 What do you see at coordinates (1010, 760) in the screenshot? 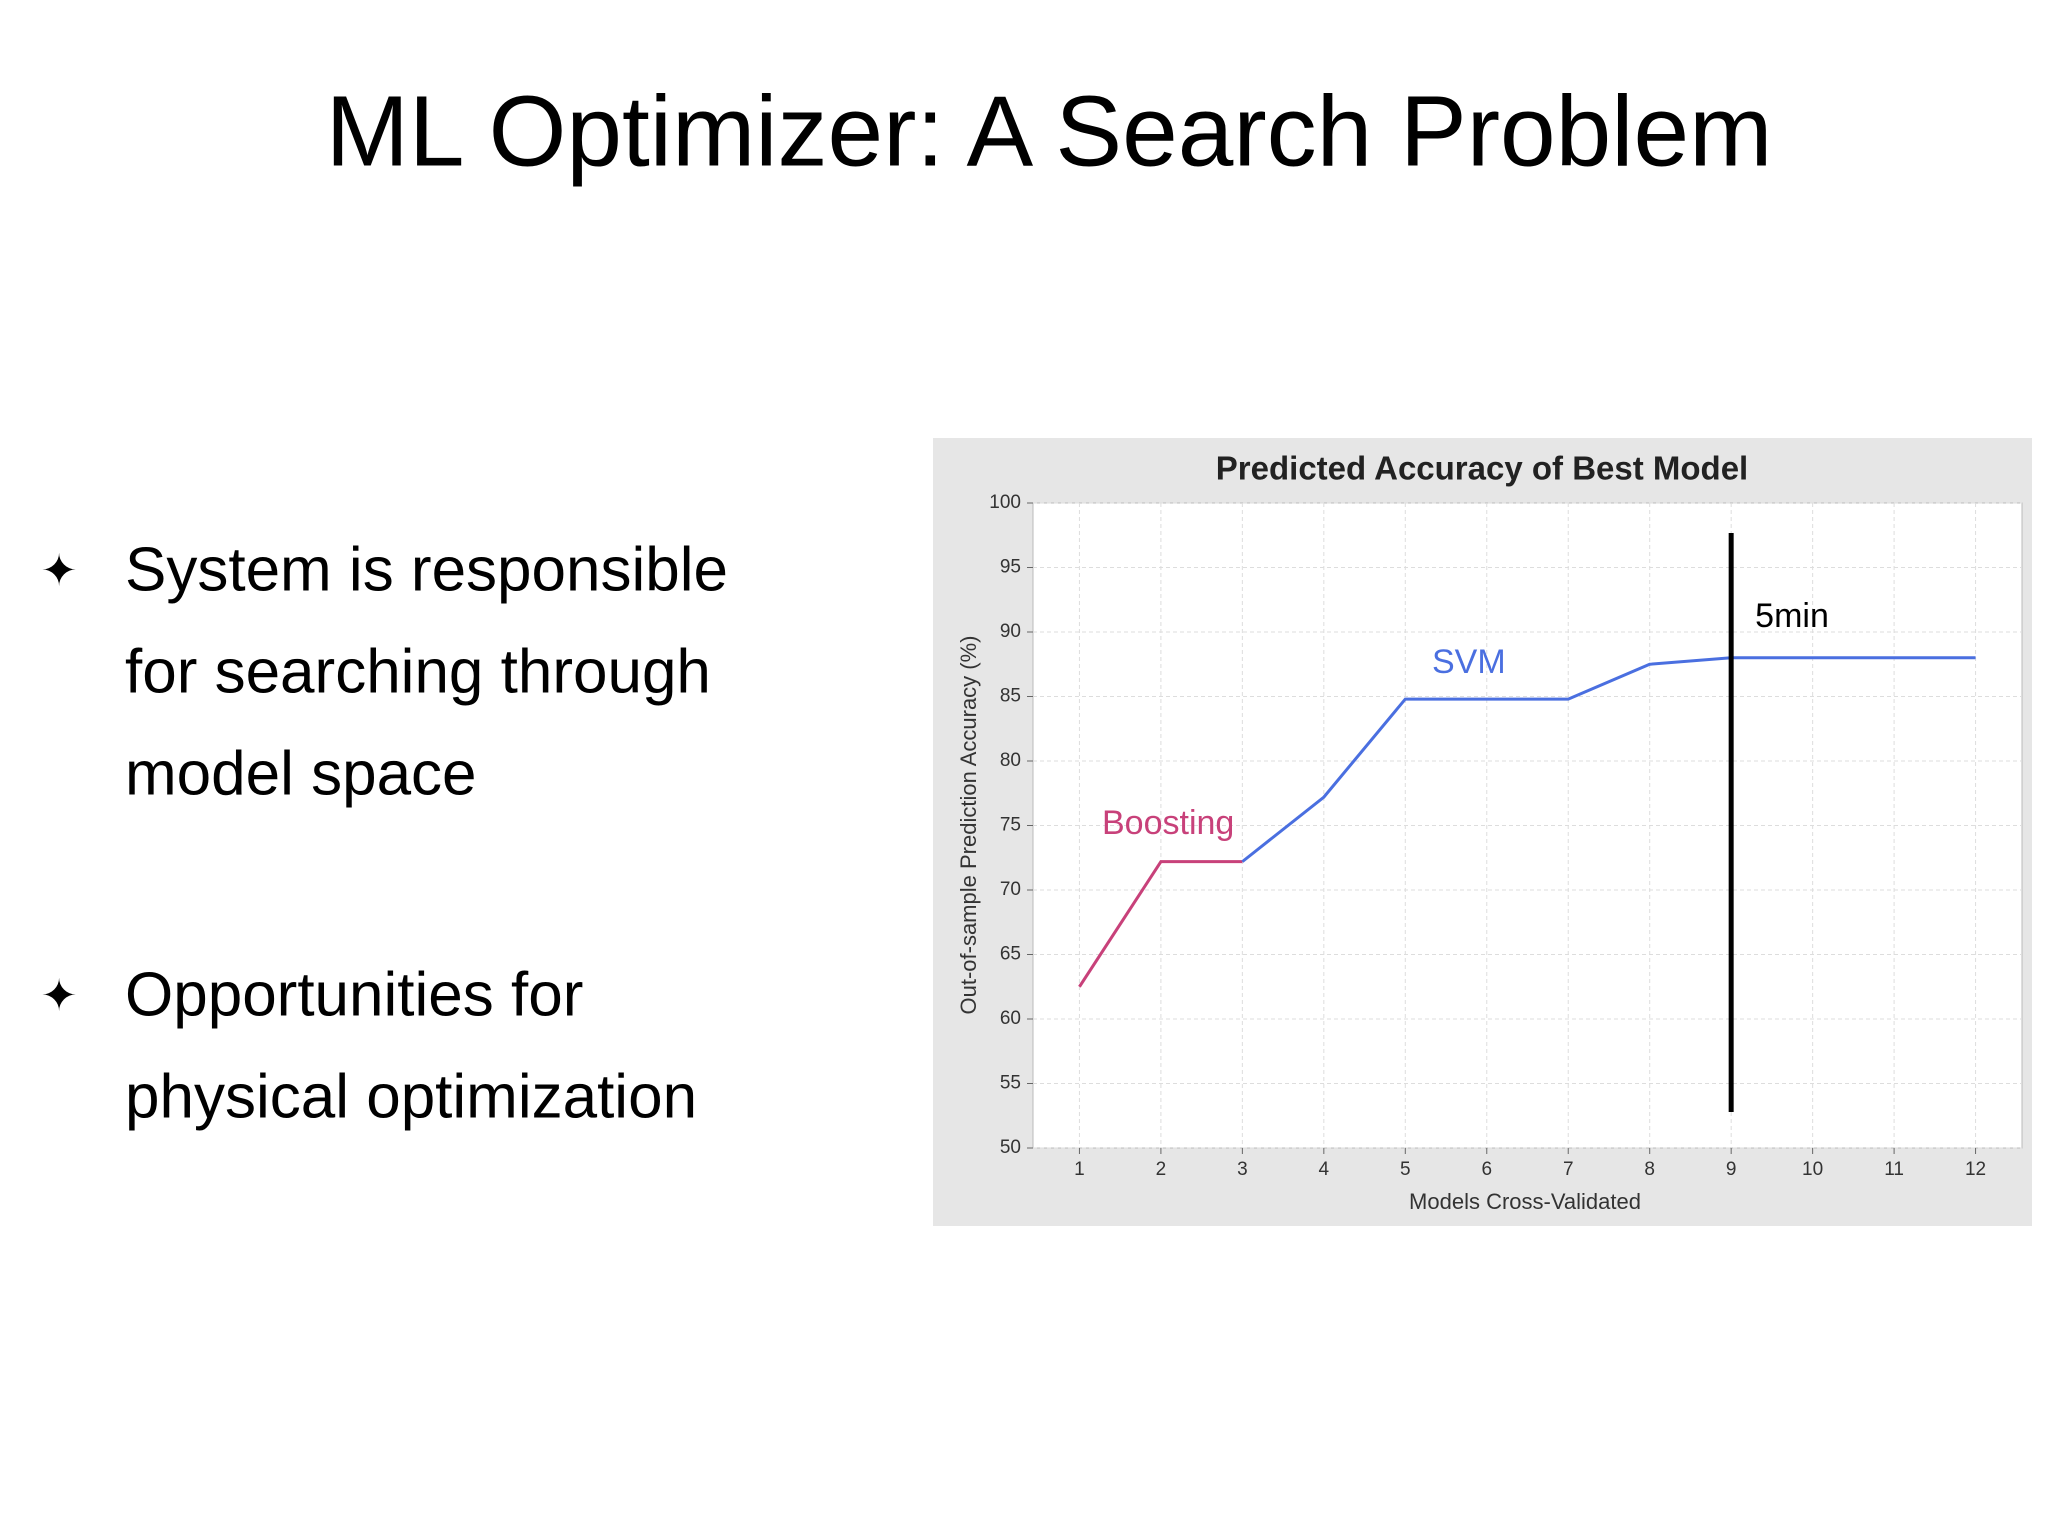
I see `y-tick-label: 80` at bounding box center [1010, 760].